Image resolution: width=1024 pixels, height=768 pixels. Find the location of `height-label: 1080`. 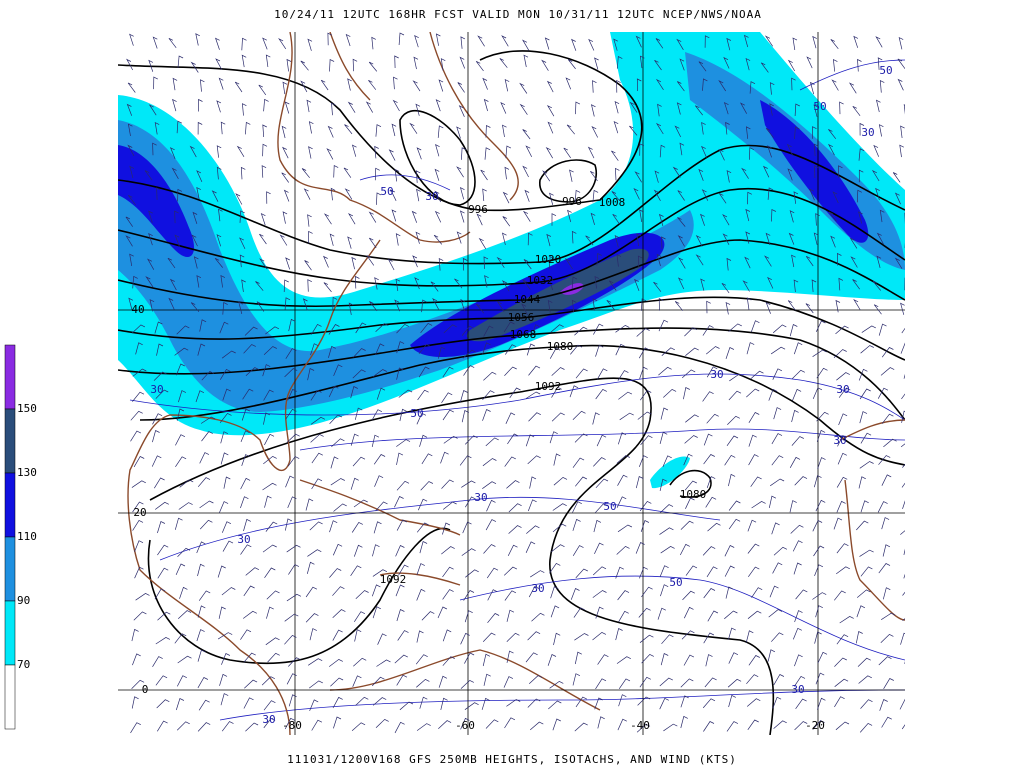

height-label: 1080 is located at coordinates (693, 494).